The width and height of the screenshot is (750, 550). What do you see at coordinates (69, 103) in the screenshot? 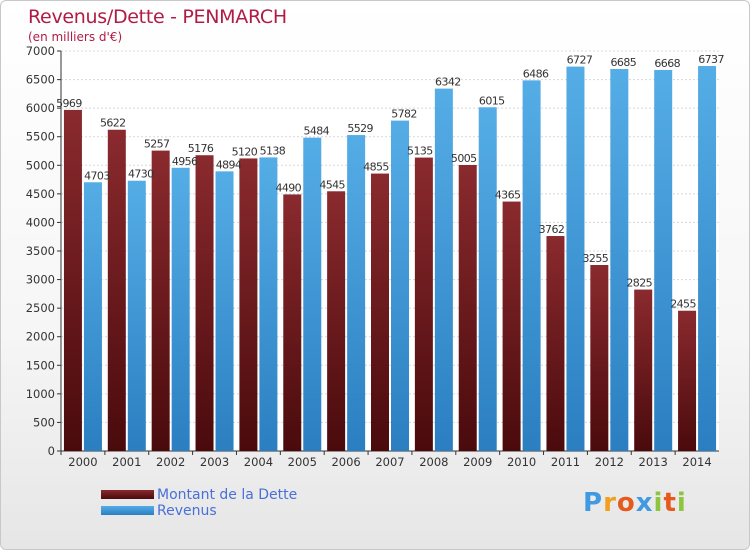
I see `data-label-debt: 5969` at bounding box center [69, 103].